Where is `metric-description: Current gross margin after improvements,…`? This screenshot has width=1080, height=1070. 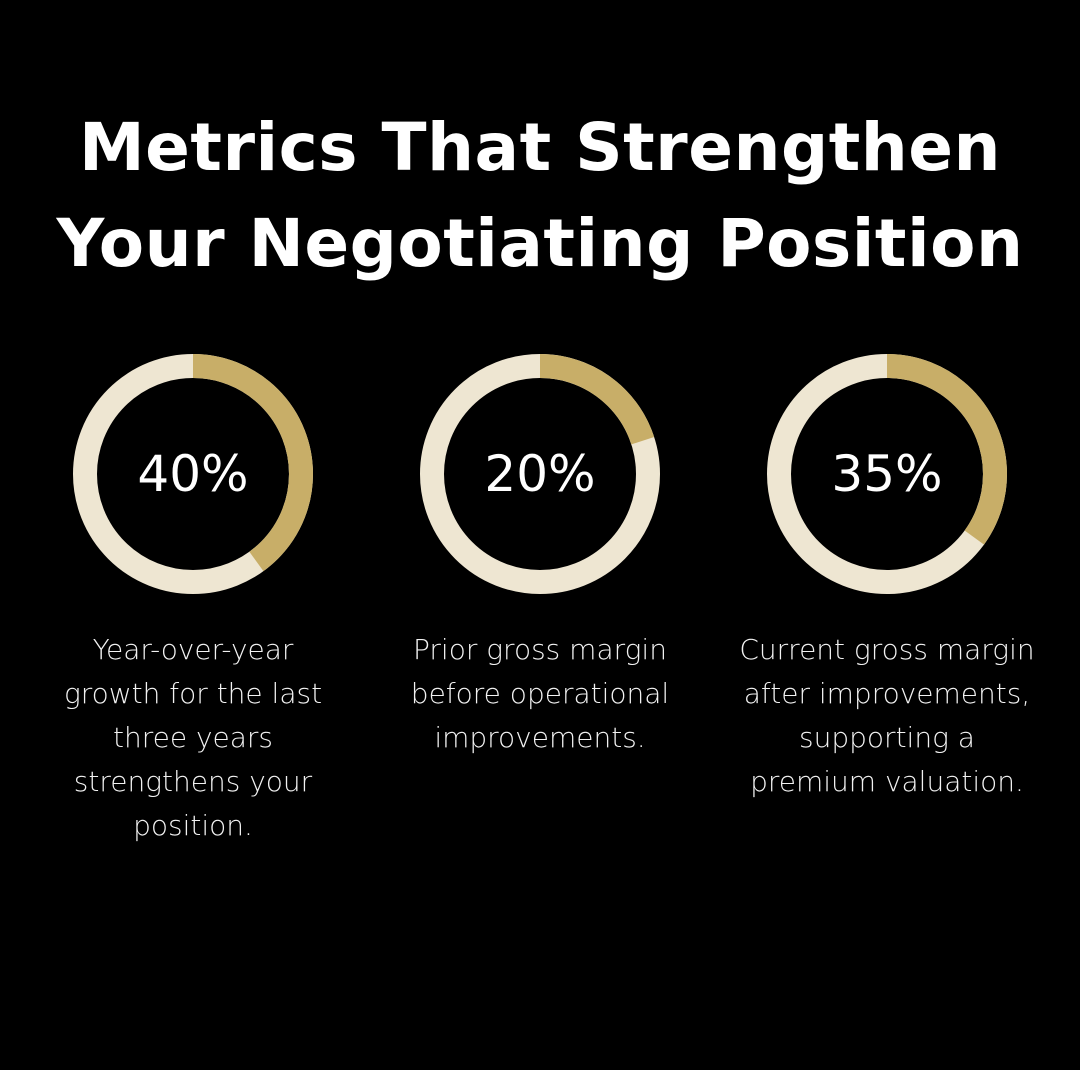 metric-description: Current gross margin after improvements,… is located at coordinates (887, 715).